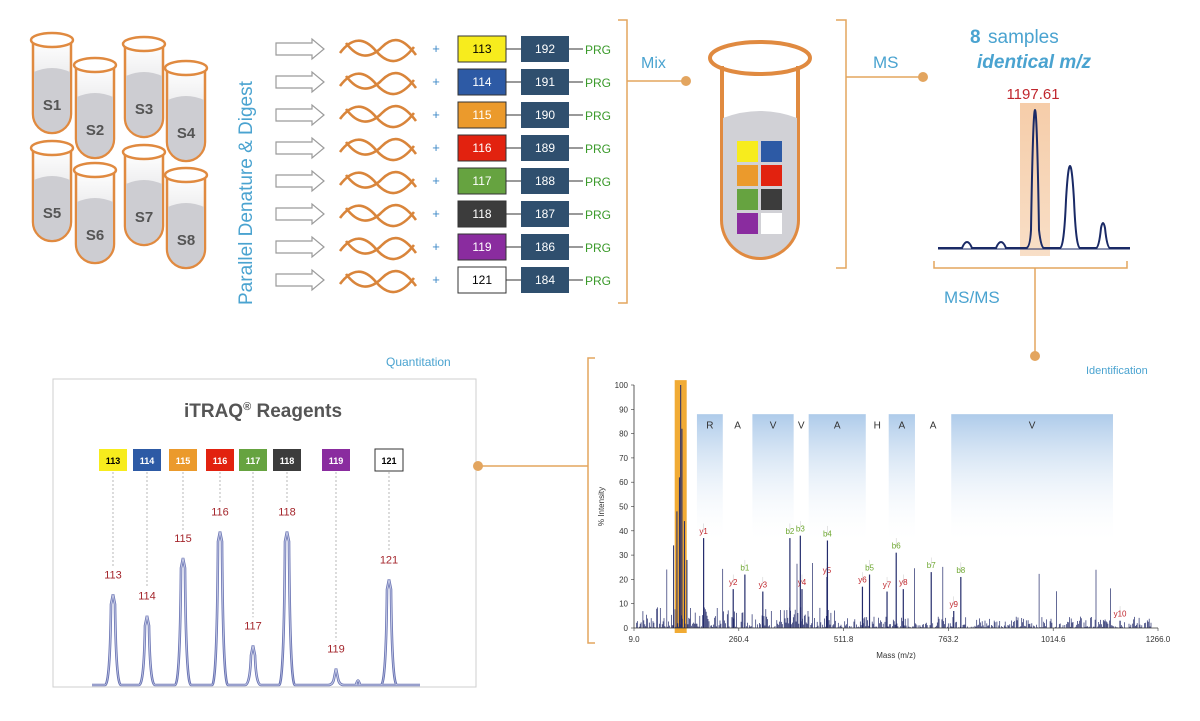 The image size is (1200, 721). Describe the element at coordinates (443, 181) in the screenshot. I see `reagent-row: +117 188 PRG` at that location.